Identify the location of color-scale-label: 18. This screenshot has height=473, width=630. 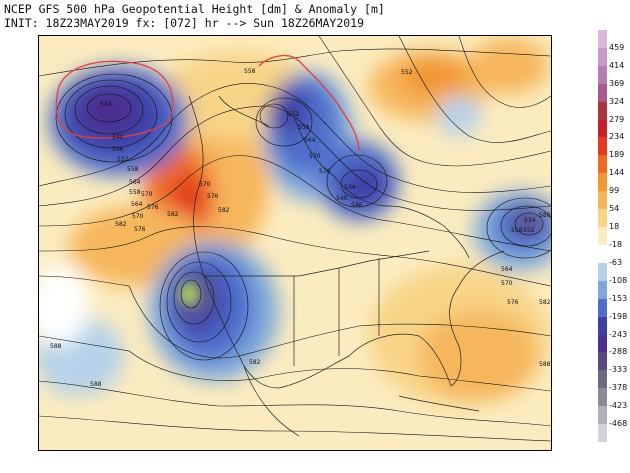
(614, 227).